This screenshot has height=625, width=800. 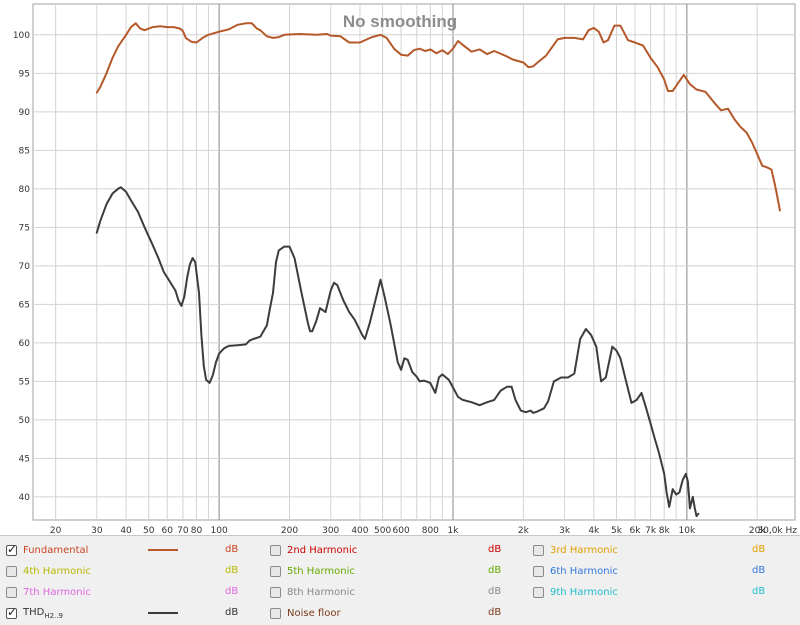 What do you see at coordinates (454, 530) in the screenshot?
I see `x-tick-label: 1k` at bounding box center [454, 530].